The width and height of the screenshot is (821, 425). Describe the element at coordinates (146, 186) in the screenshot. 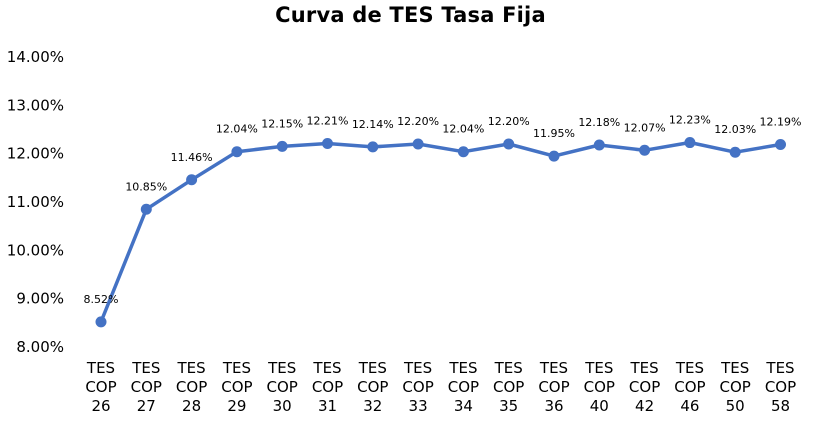

I see `data-label: 10.85%` at that location.